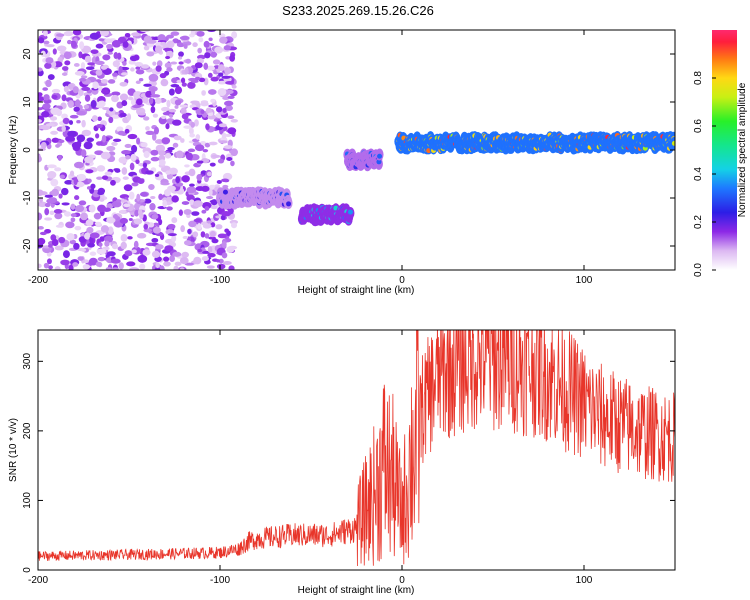 The width and height of the screenshot is (750, 600). What do you see at coordinates (742, 149) in the screenshot?
I see `colorbar-label: Normalized spectral amplitude` at bounding box center [742, 149].